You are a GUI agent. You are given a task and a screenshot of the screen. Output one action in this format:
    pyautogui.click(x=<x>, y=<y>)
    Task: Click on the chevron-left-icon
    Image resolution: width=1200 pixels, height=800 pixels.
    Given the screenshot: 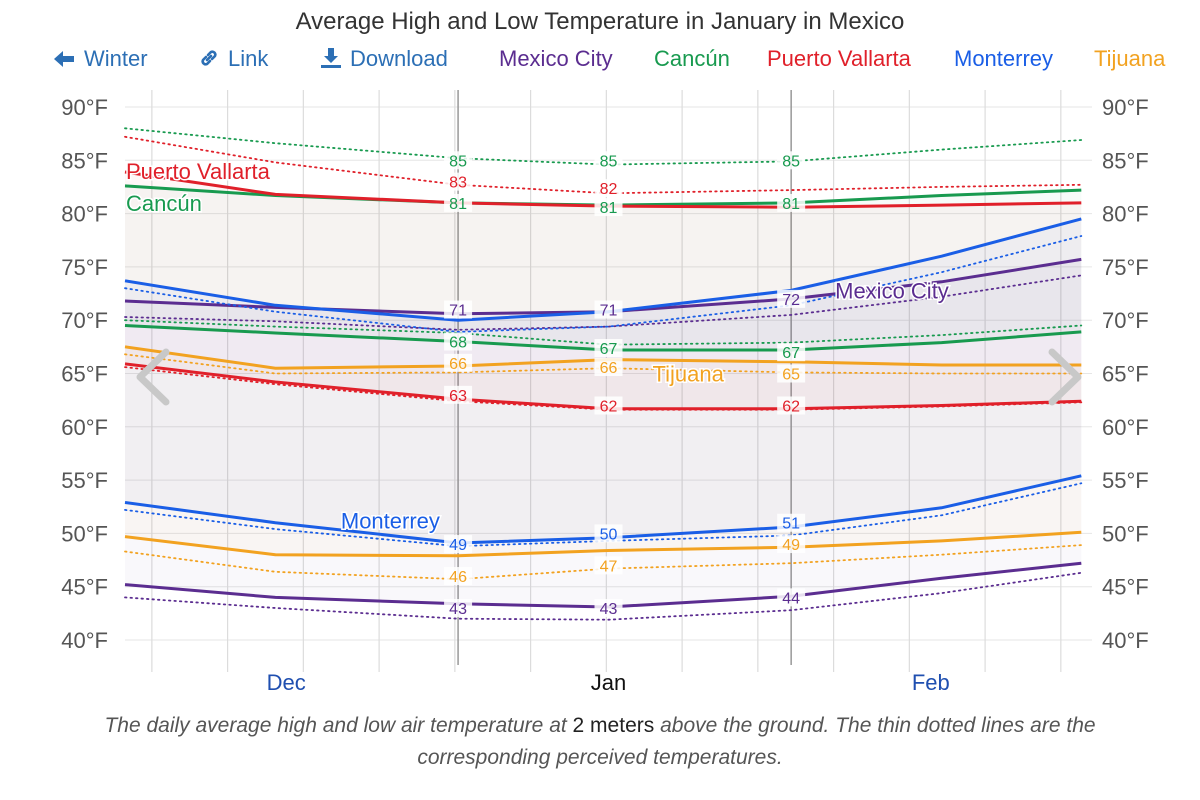 What is the action you would take?
    pyautogui.click(x=153, y=377)
    